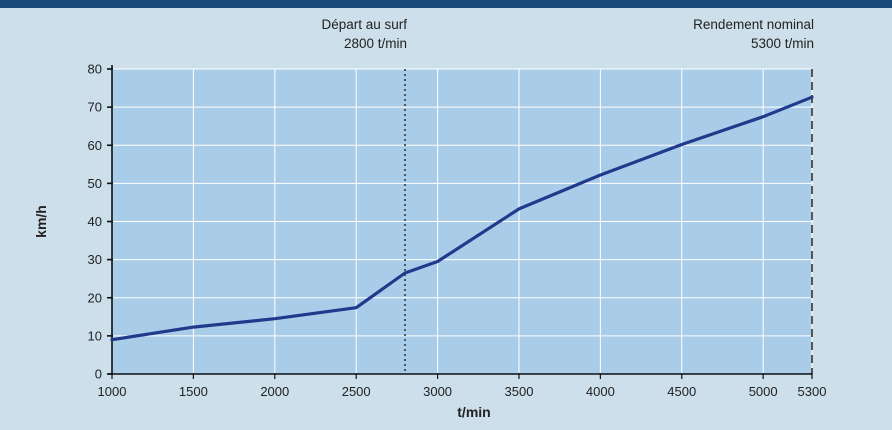  I want to click on x-axis-label: t/min, so click(473, 412).